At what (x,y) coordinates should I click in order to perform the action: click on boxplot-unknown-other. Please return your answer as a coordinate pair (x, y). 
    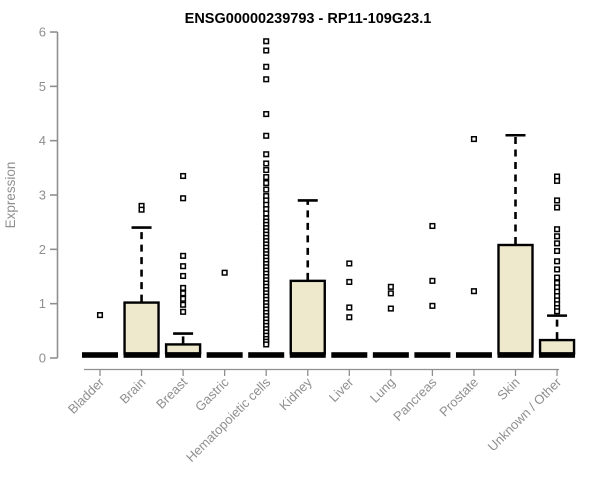
    Looking at the image, I should click on (557, 265).